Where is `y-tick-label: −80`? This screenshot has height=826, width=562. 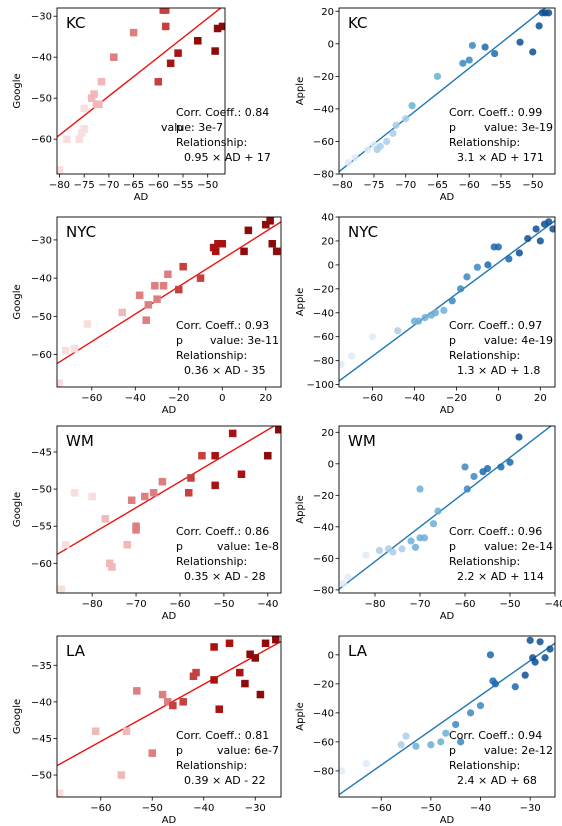
y-tick-label: −80 is located at coordinates (323, 175).